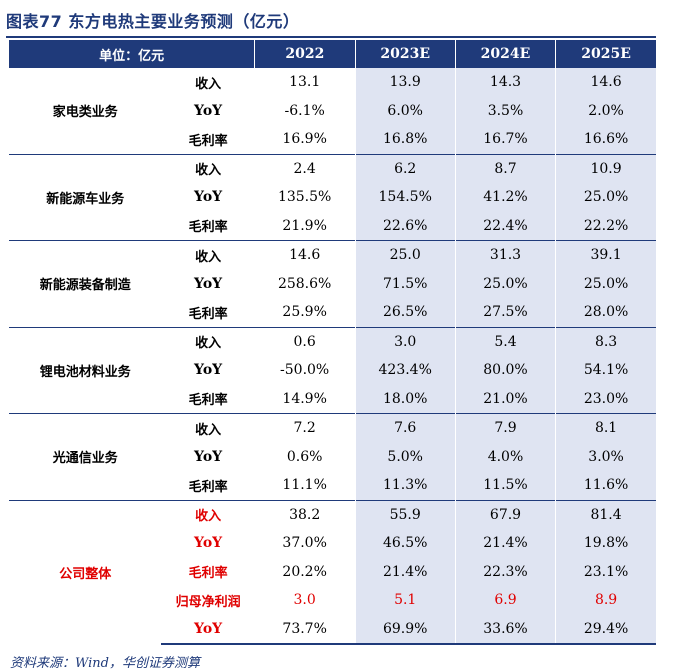 The width and height of the screenshot is (679, 671). What do you see at coordinates (105, 663) in the screenshot?
I see `source-note: 资料来源：Wind，华创证券测算` at bounding box center [105, 663].